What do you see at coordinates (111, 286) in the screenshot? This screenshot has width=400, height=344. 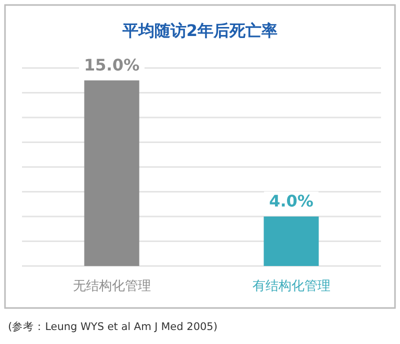 I see `x-tick-label: 无结构化管理` at bounding box center [111, 286].